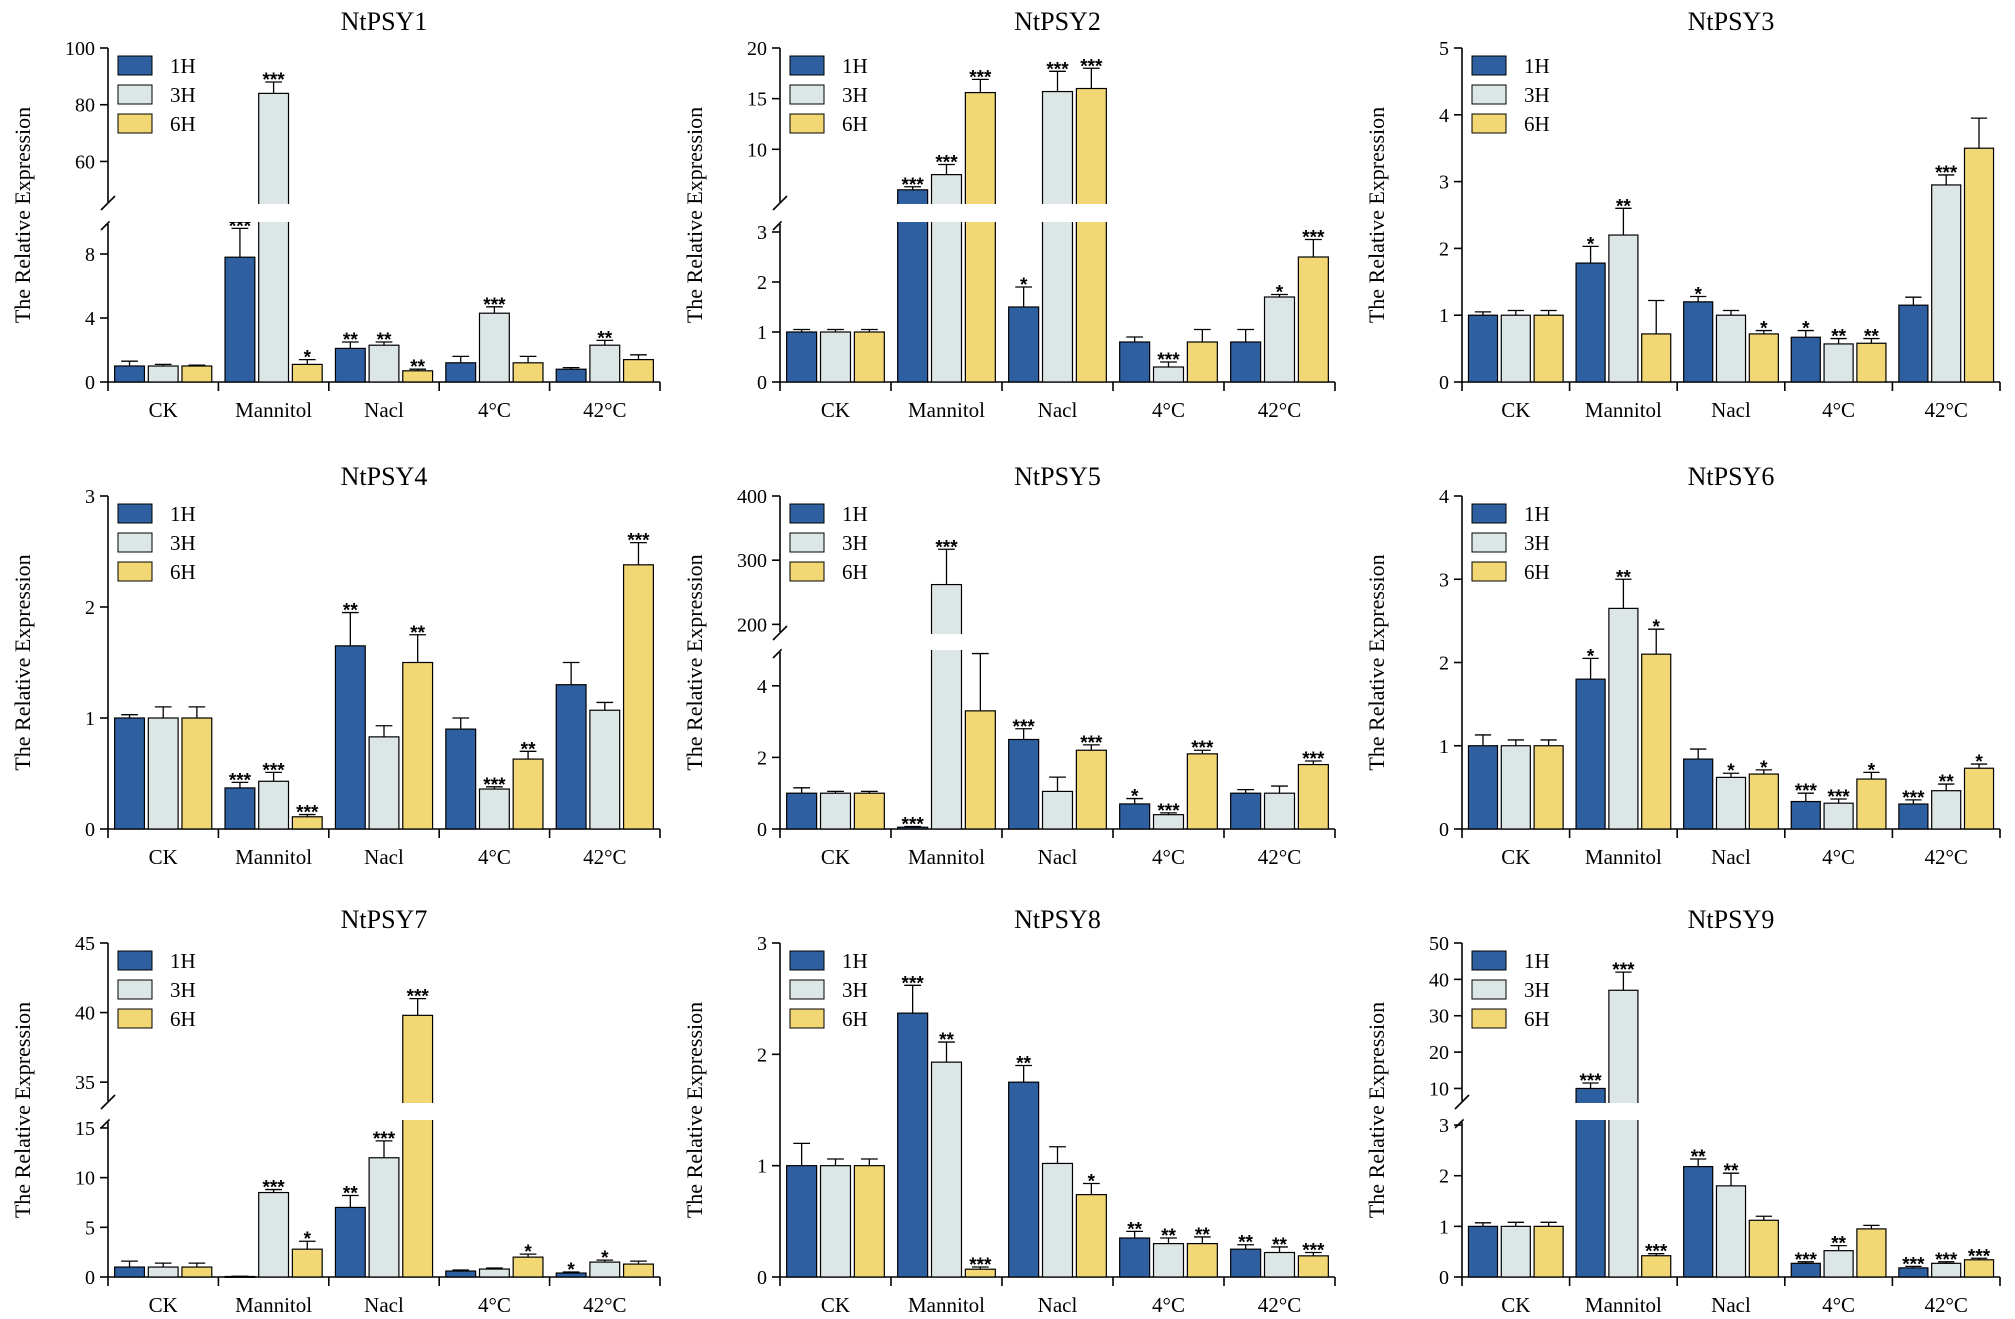  I want to click on chart-title: NtPSY7, so click(384, 919).